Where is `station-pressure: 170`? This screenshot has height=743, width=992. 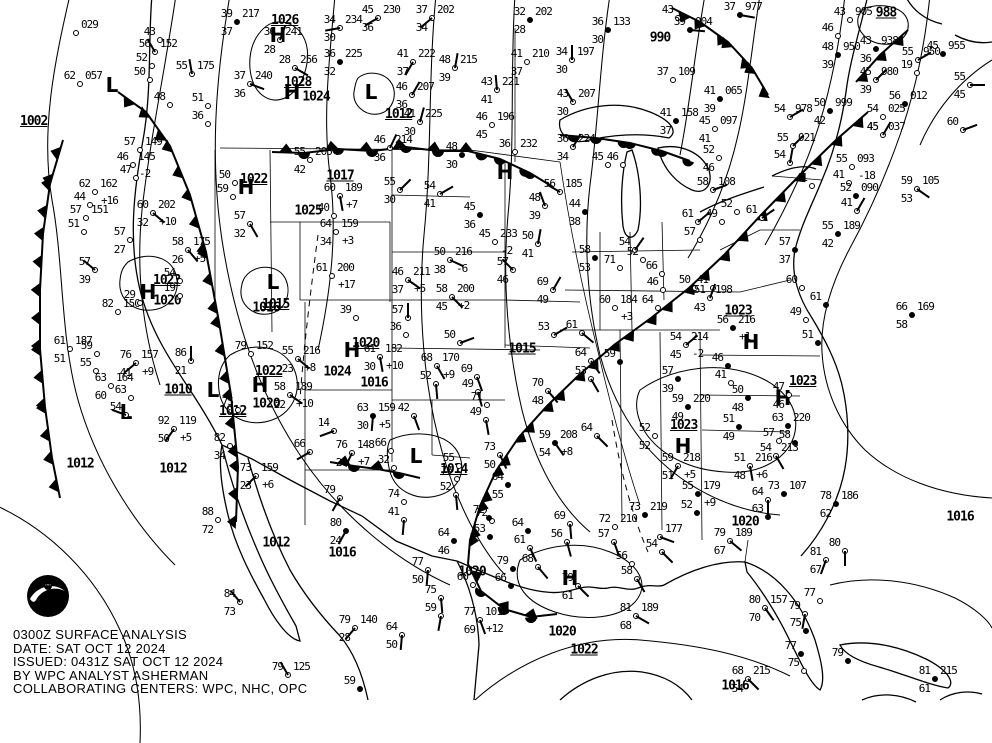
station-pressure: 170 is located at coordinates (451, 357).